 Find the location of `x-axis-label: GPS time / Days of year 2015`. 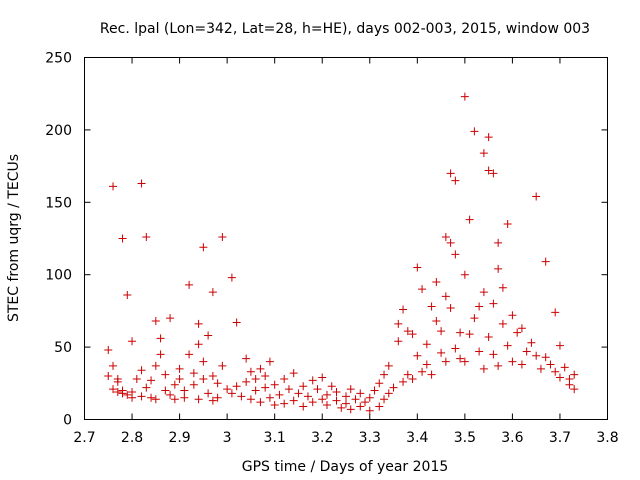

x-axis-label: GPS time / Days of year 2015 is located at coordinates (345, 467).